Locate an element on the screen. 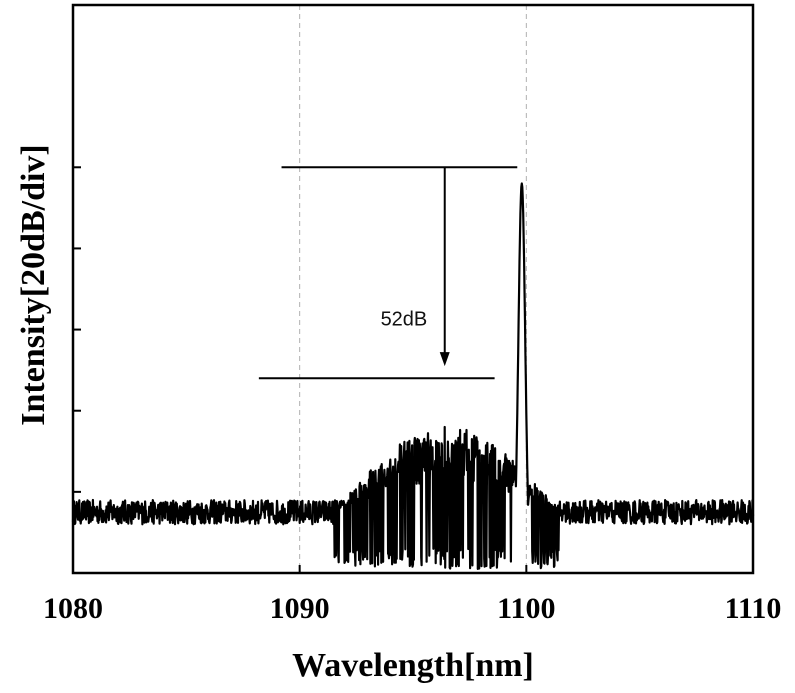 This screenshot has height=693, width=795. x-tick-label: 1110 is located at coordinates (753, 608).